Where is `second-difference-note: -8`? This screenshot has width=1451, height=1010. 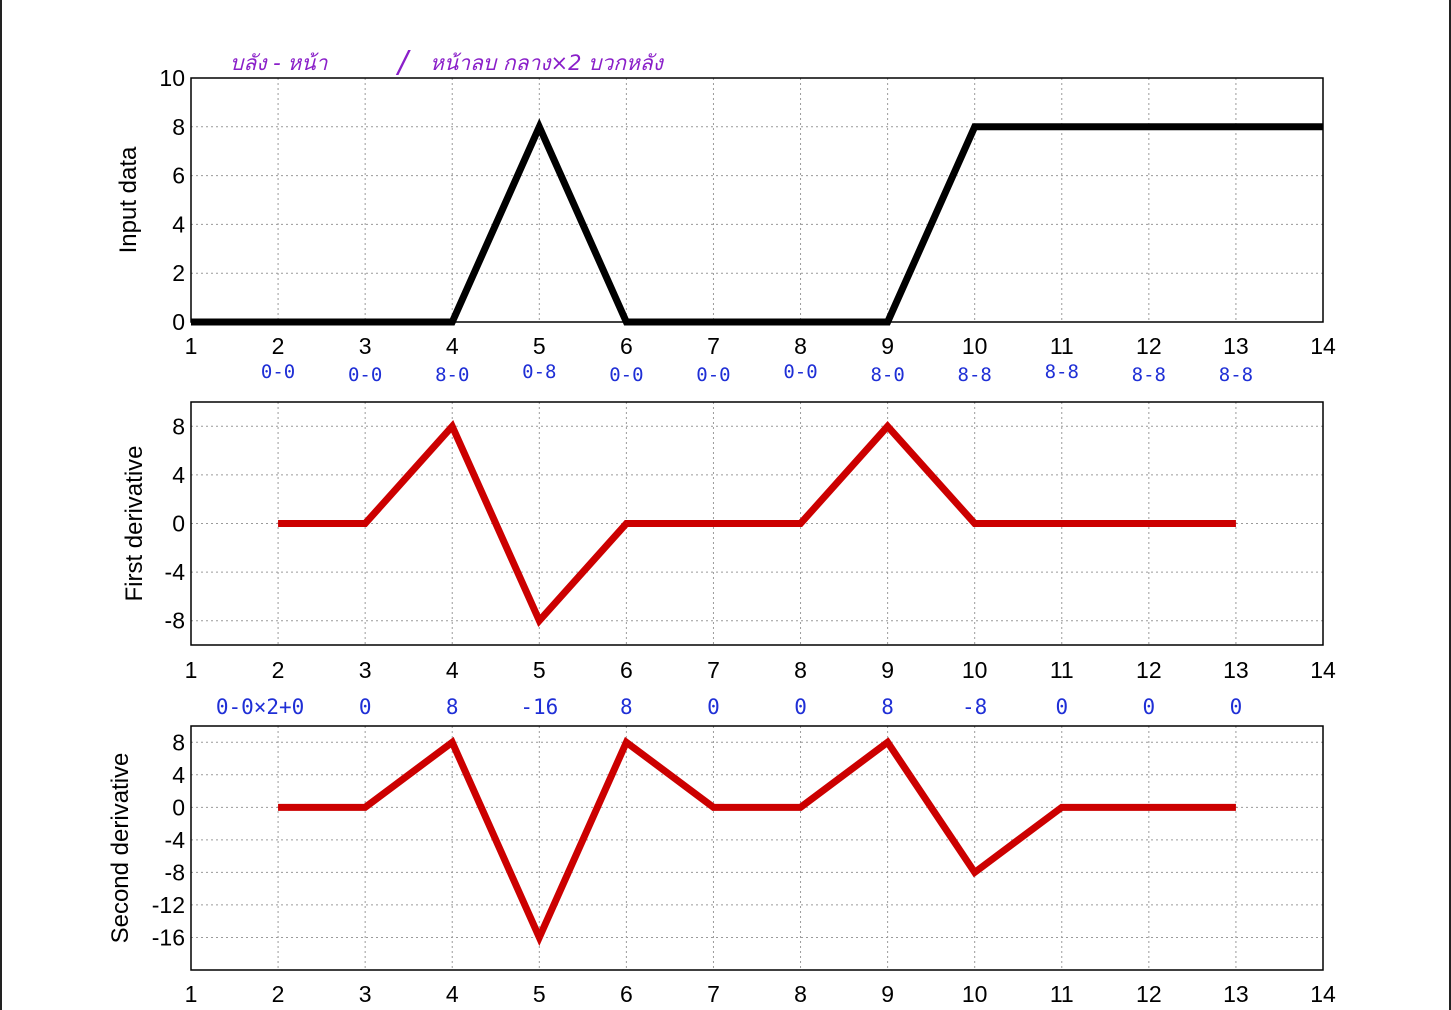 second-difference-note: -8 is located at coordinates (974, 707).